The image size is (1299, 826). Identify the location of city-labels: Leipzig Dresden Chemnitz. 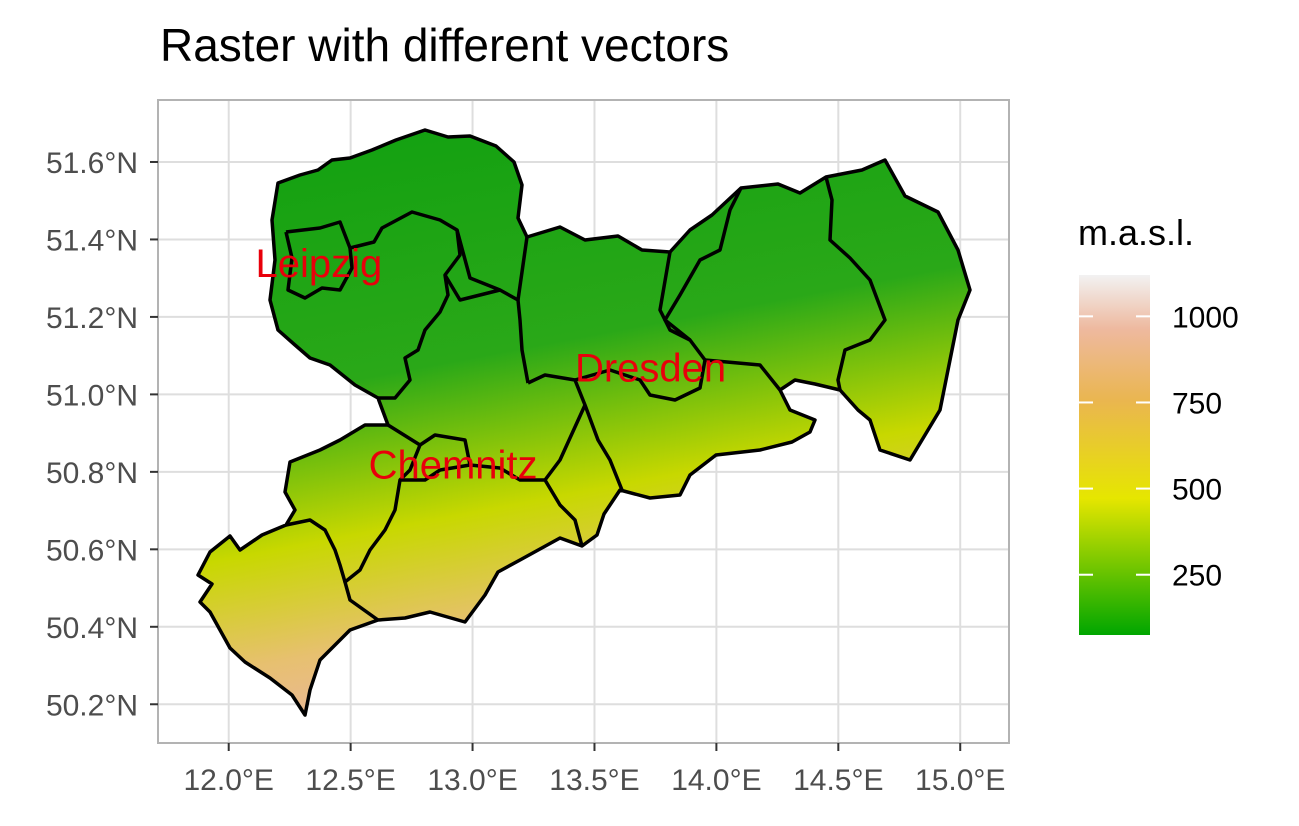
(491, 364).